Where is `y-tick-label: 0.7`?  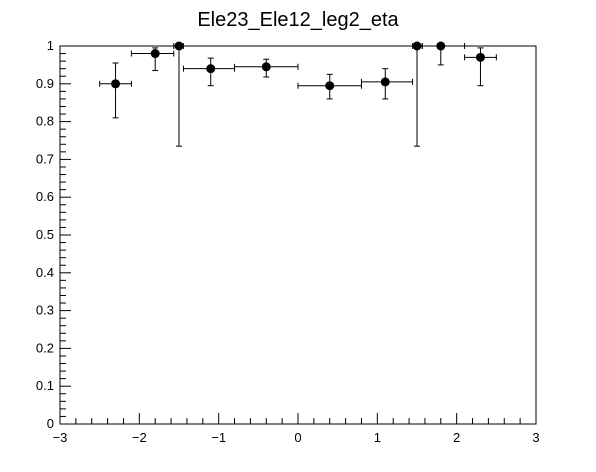 y-tick-label: 0.7 is located at coordinates (45, 158).